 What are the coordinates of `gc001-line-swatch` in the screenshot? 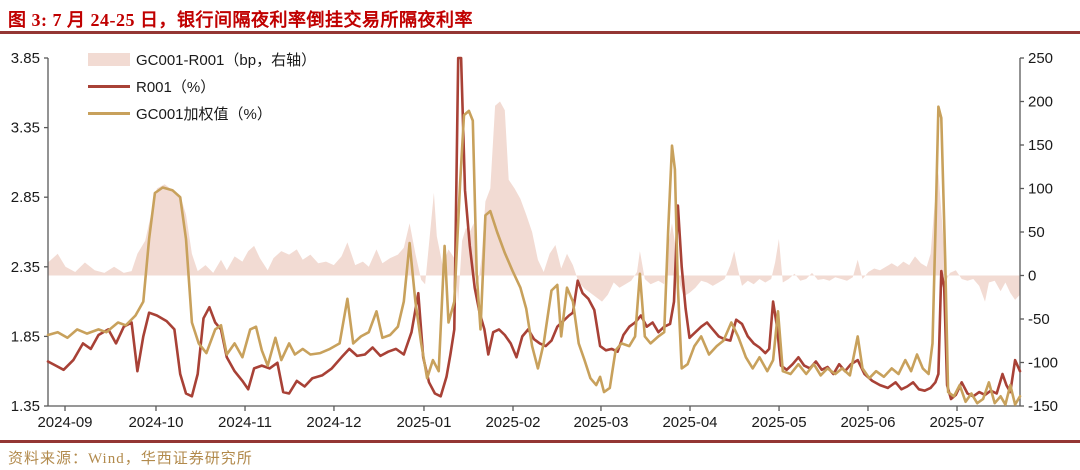 It's located at (109, 113).